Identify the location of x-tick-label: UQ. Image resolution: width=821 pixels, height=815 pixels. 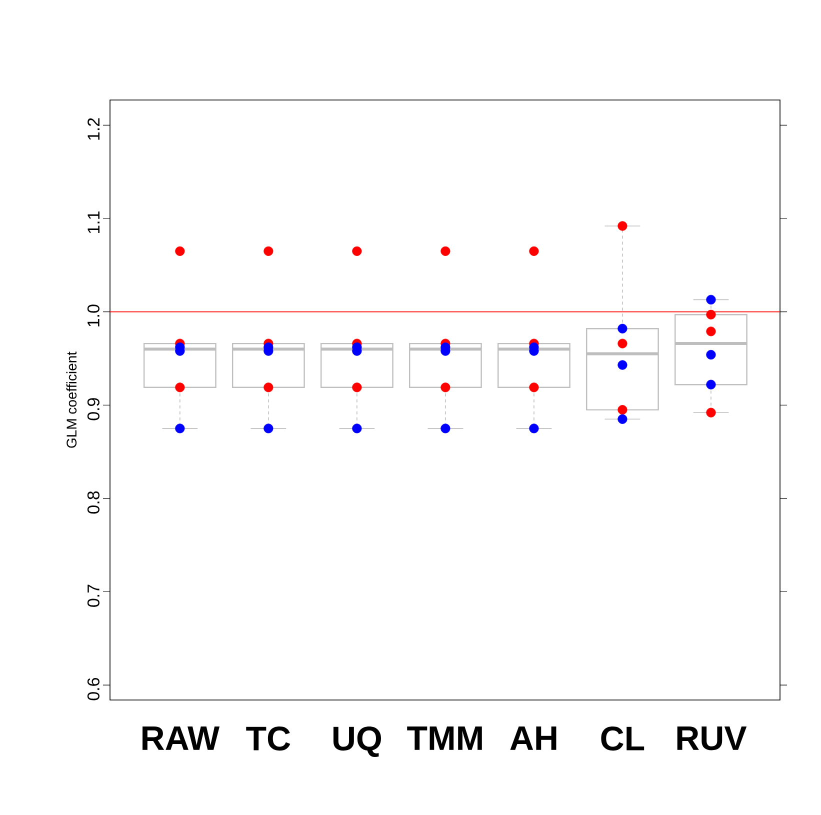
(357, 741).